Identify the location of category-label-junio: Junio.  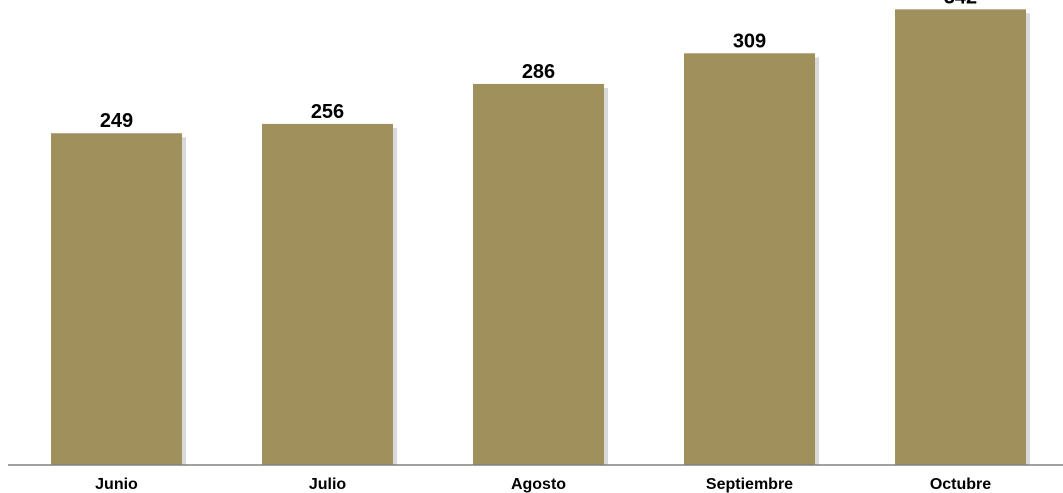
(116, 484).